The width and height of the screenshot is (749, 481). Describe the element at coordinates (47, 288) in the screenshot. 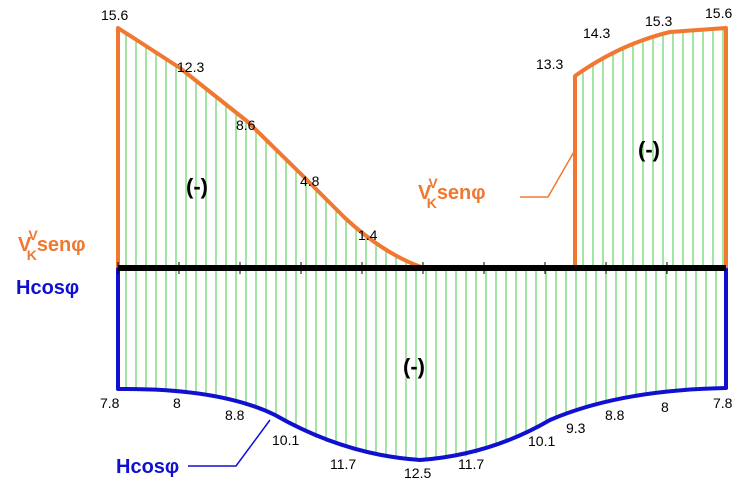

I see `label-hcos-left: Hcosφ` at that location.